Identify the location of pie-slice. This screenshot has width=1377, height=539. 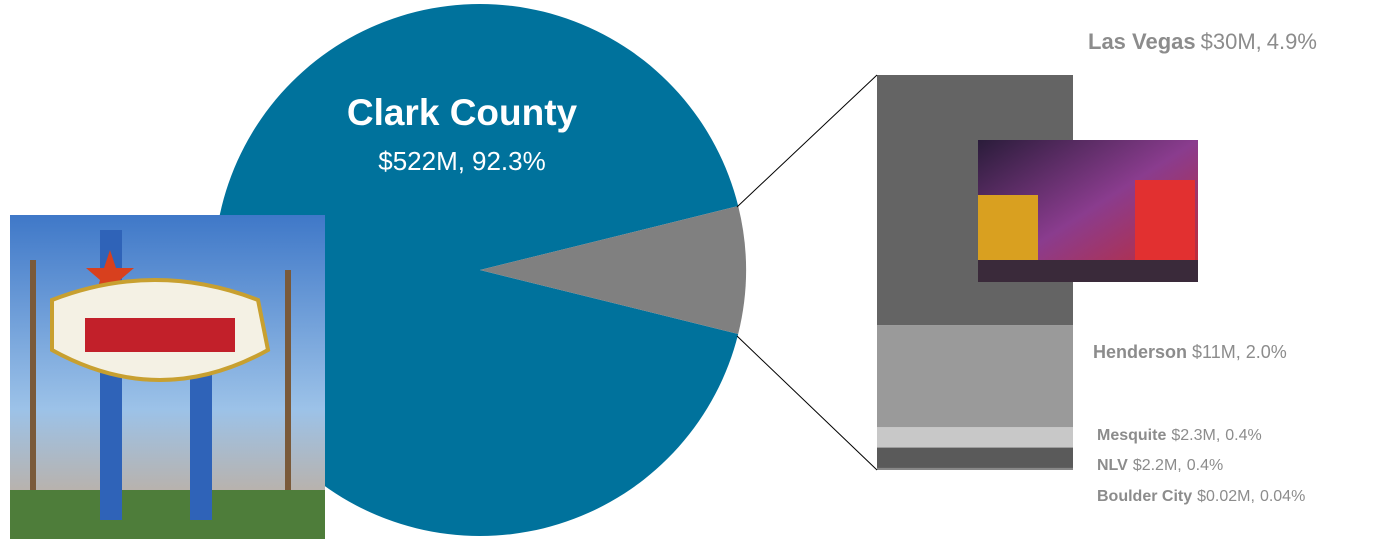
(613, 270).